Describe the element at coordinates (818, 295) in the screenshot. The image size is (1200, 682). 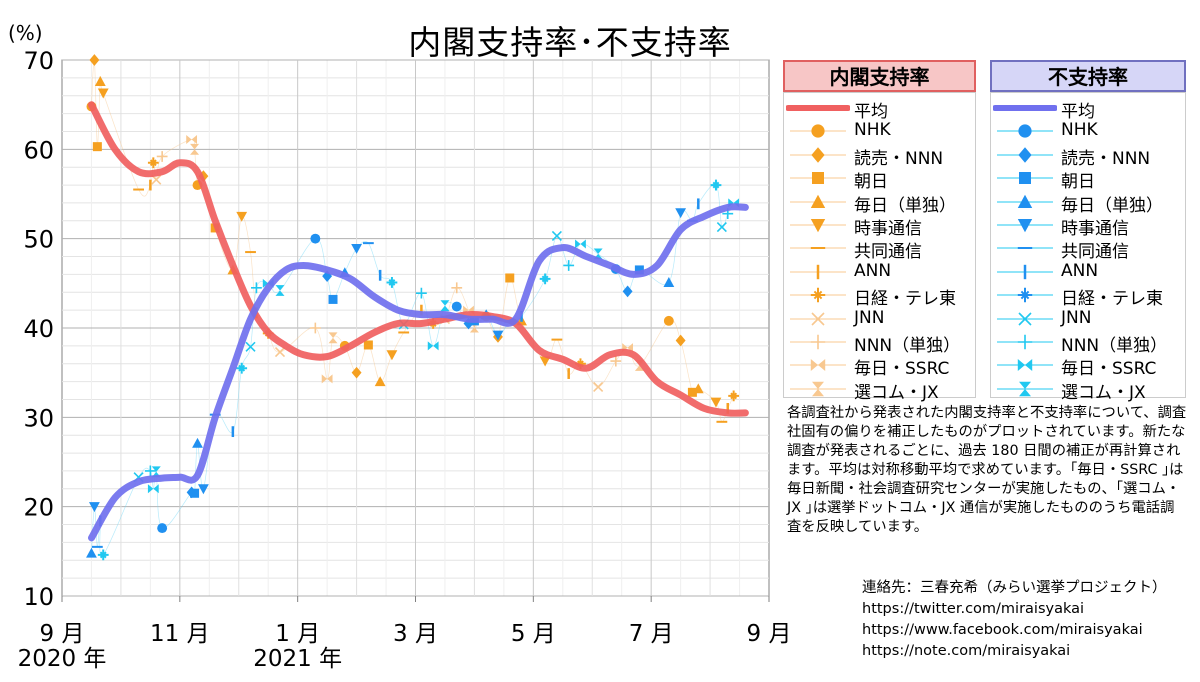
I see `legend-marker-star` at that location.